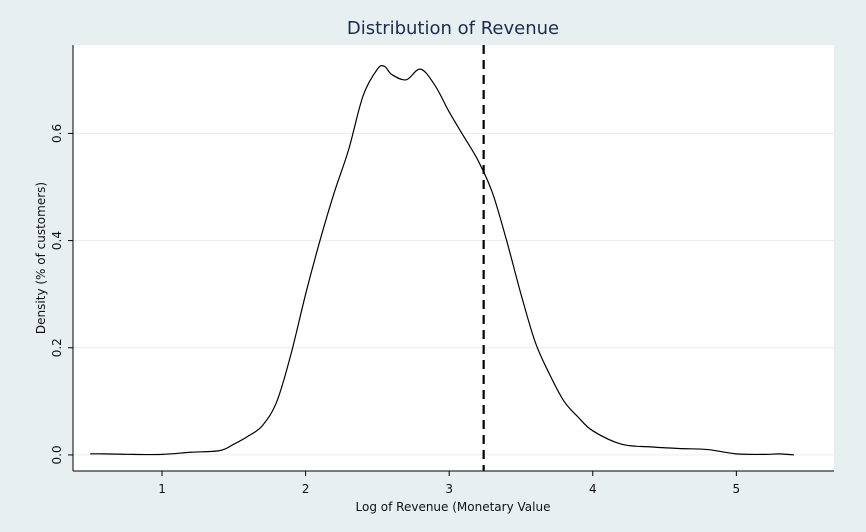 Image resolution: width=866 pixels, height=532 pixels. I want to click on x-tick-label: 5, so click(737, 489).